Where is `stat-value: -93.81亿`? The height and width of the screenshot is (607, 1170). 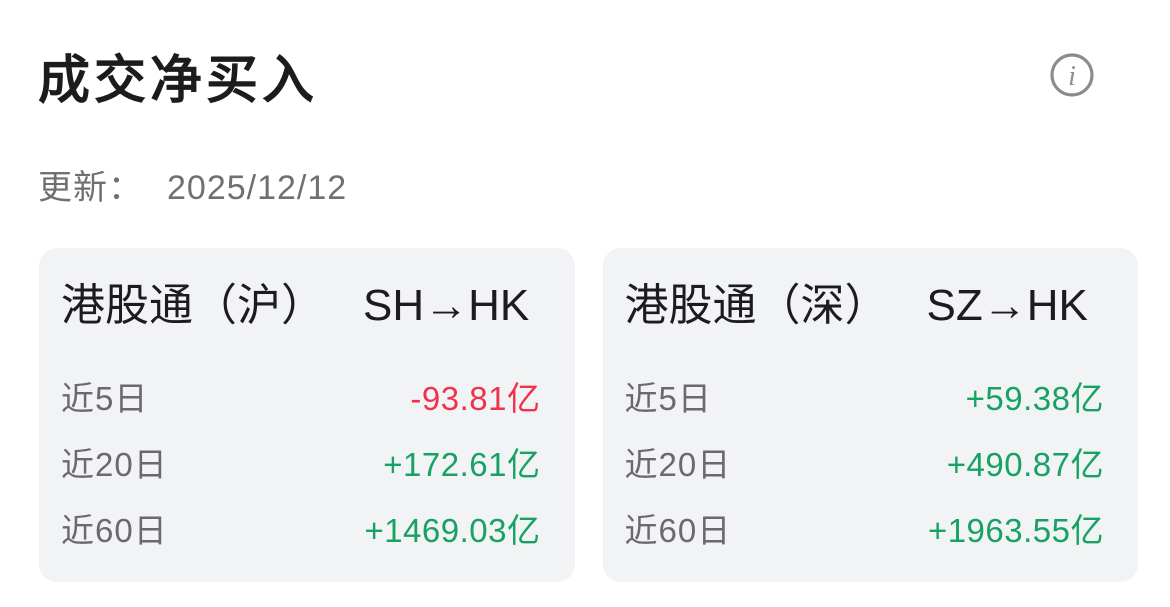 stat-value: -93.81亿 is located at coordinates (475, 398).